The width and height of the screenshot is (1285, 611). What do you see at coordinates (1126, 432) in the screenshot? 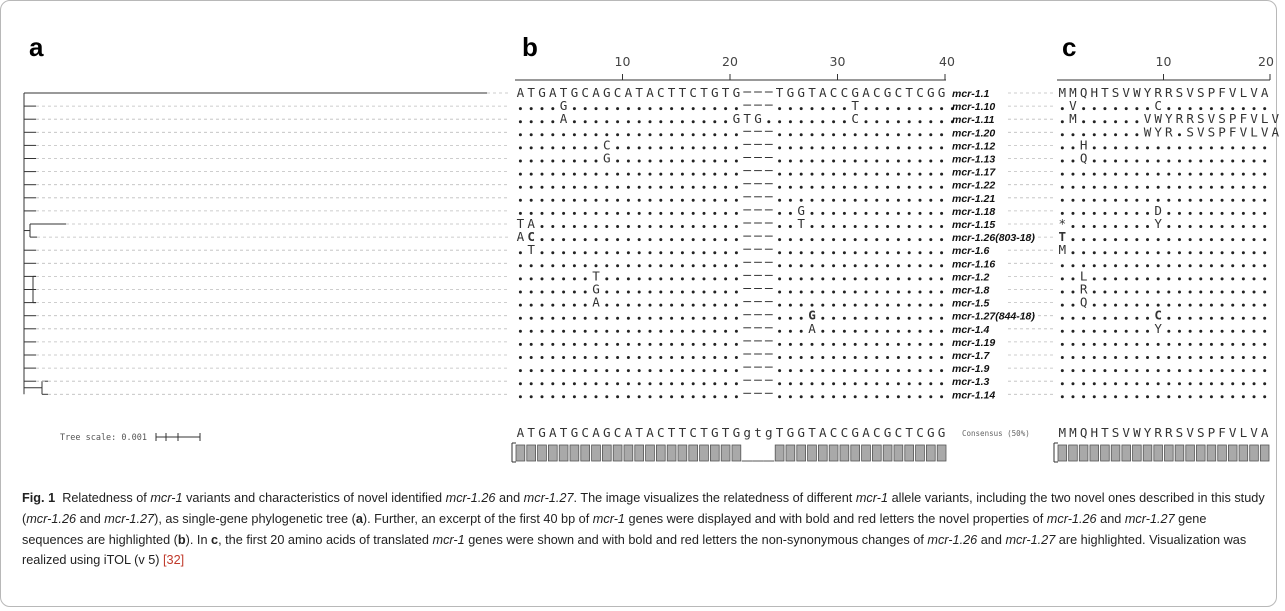
I see `consensus-aa-char: V` at bounding box center [1126, 432].